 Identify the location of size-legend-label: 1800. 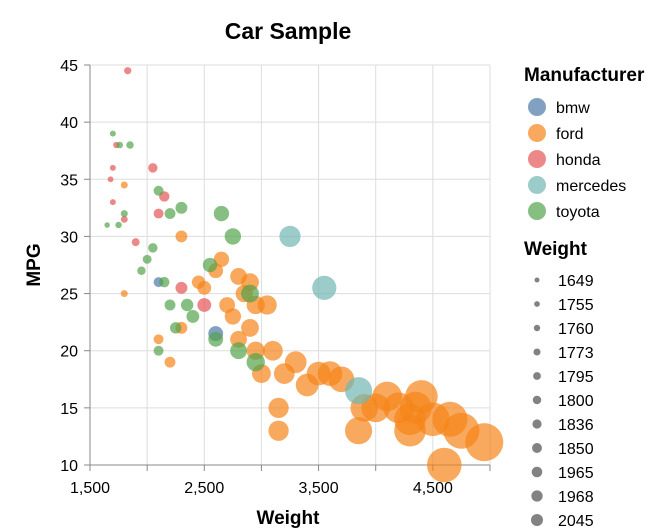
(576, 401).